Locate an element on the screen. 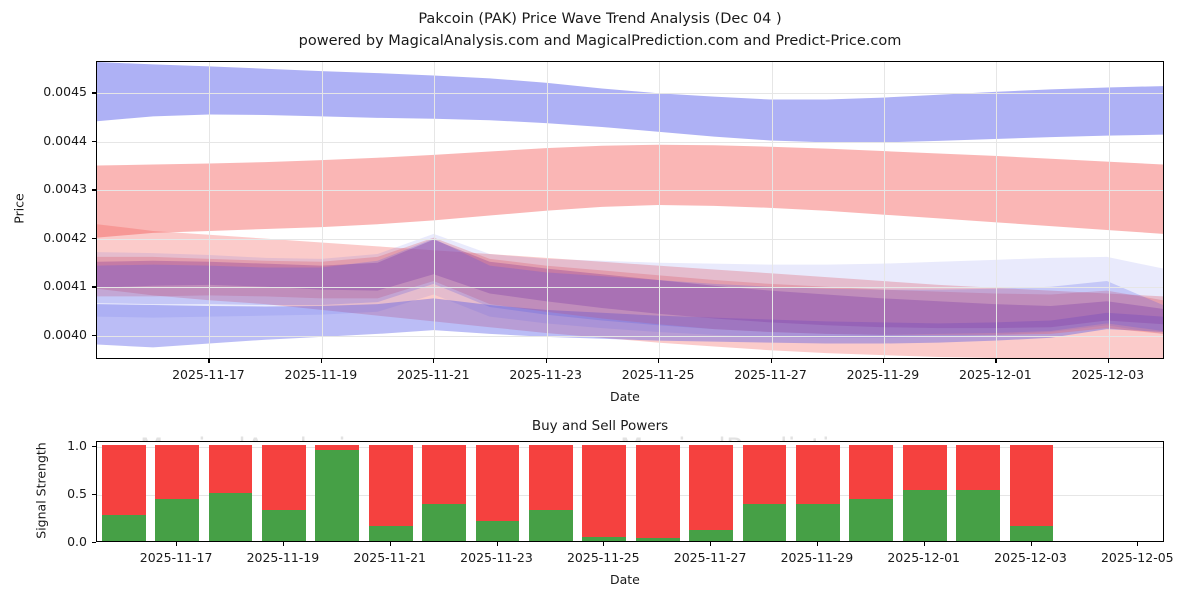  signal-x-tick-label: 2025-11-21 is located at coordinates (390, 557).